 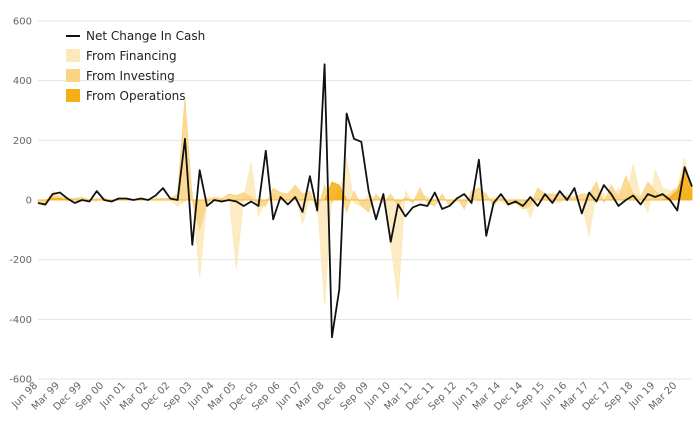 I want to click on y-tick-label: -400, so click(x=20, y=320).